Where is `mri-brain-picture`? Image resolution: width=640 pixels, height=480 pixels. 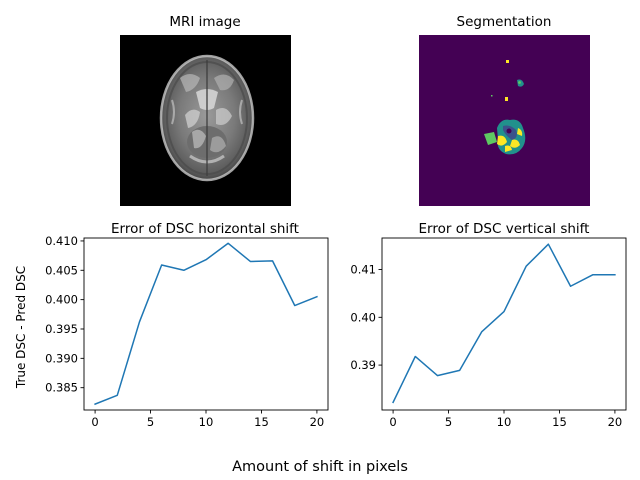 mri-brain-picture is located at coordinates (207, 118).